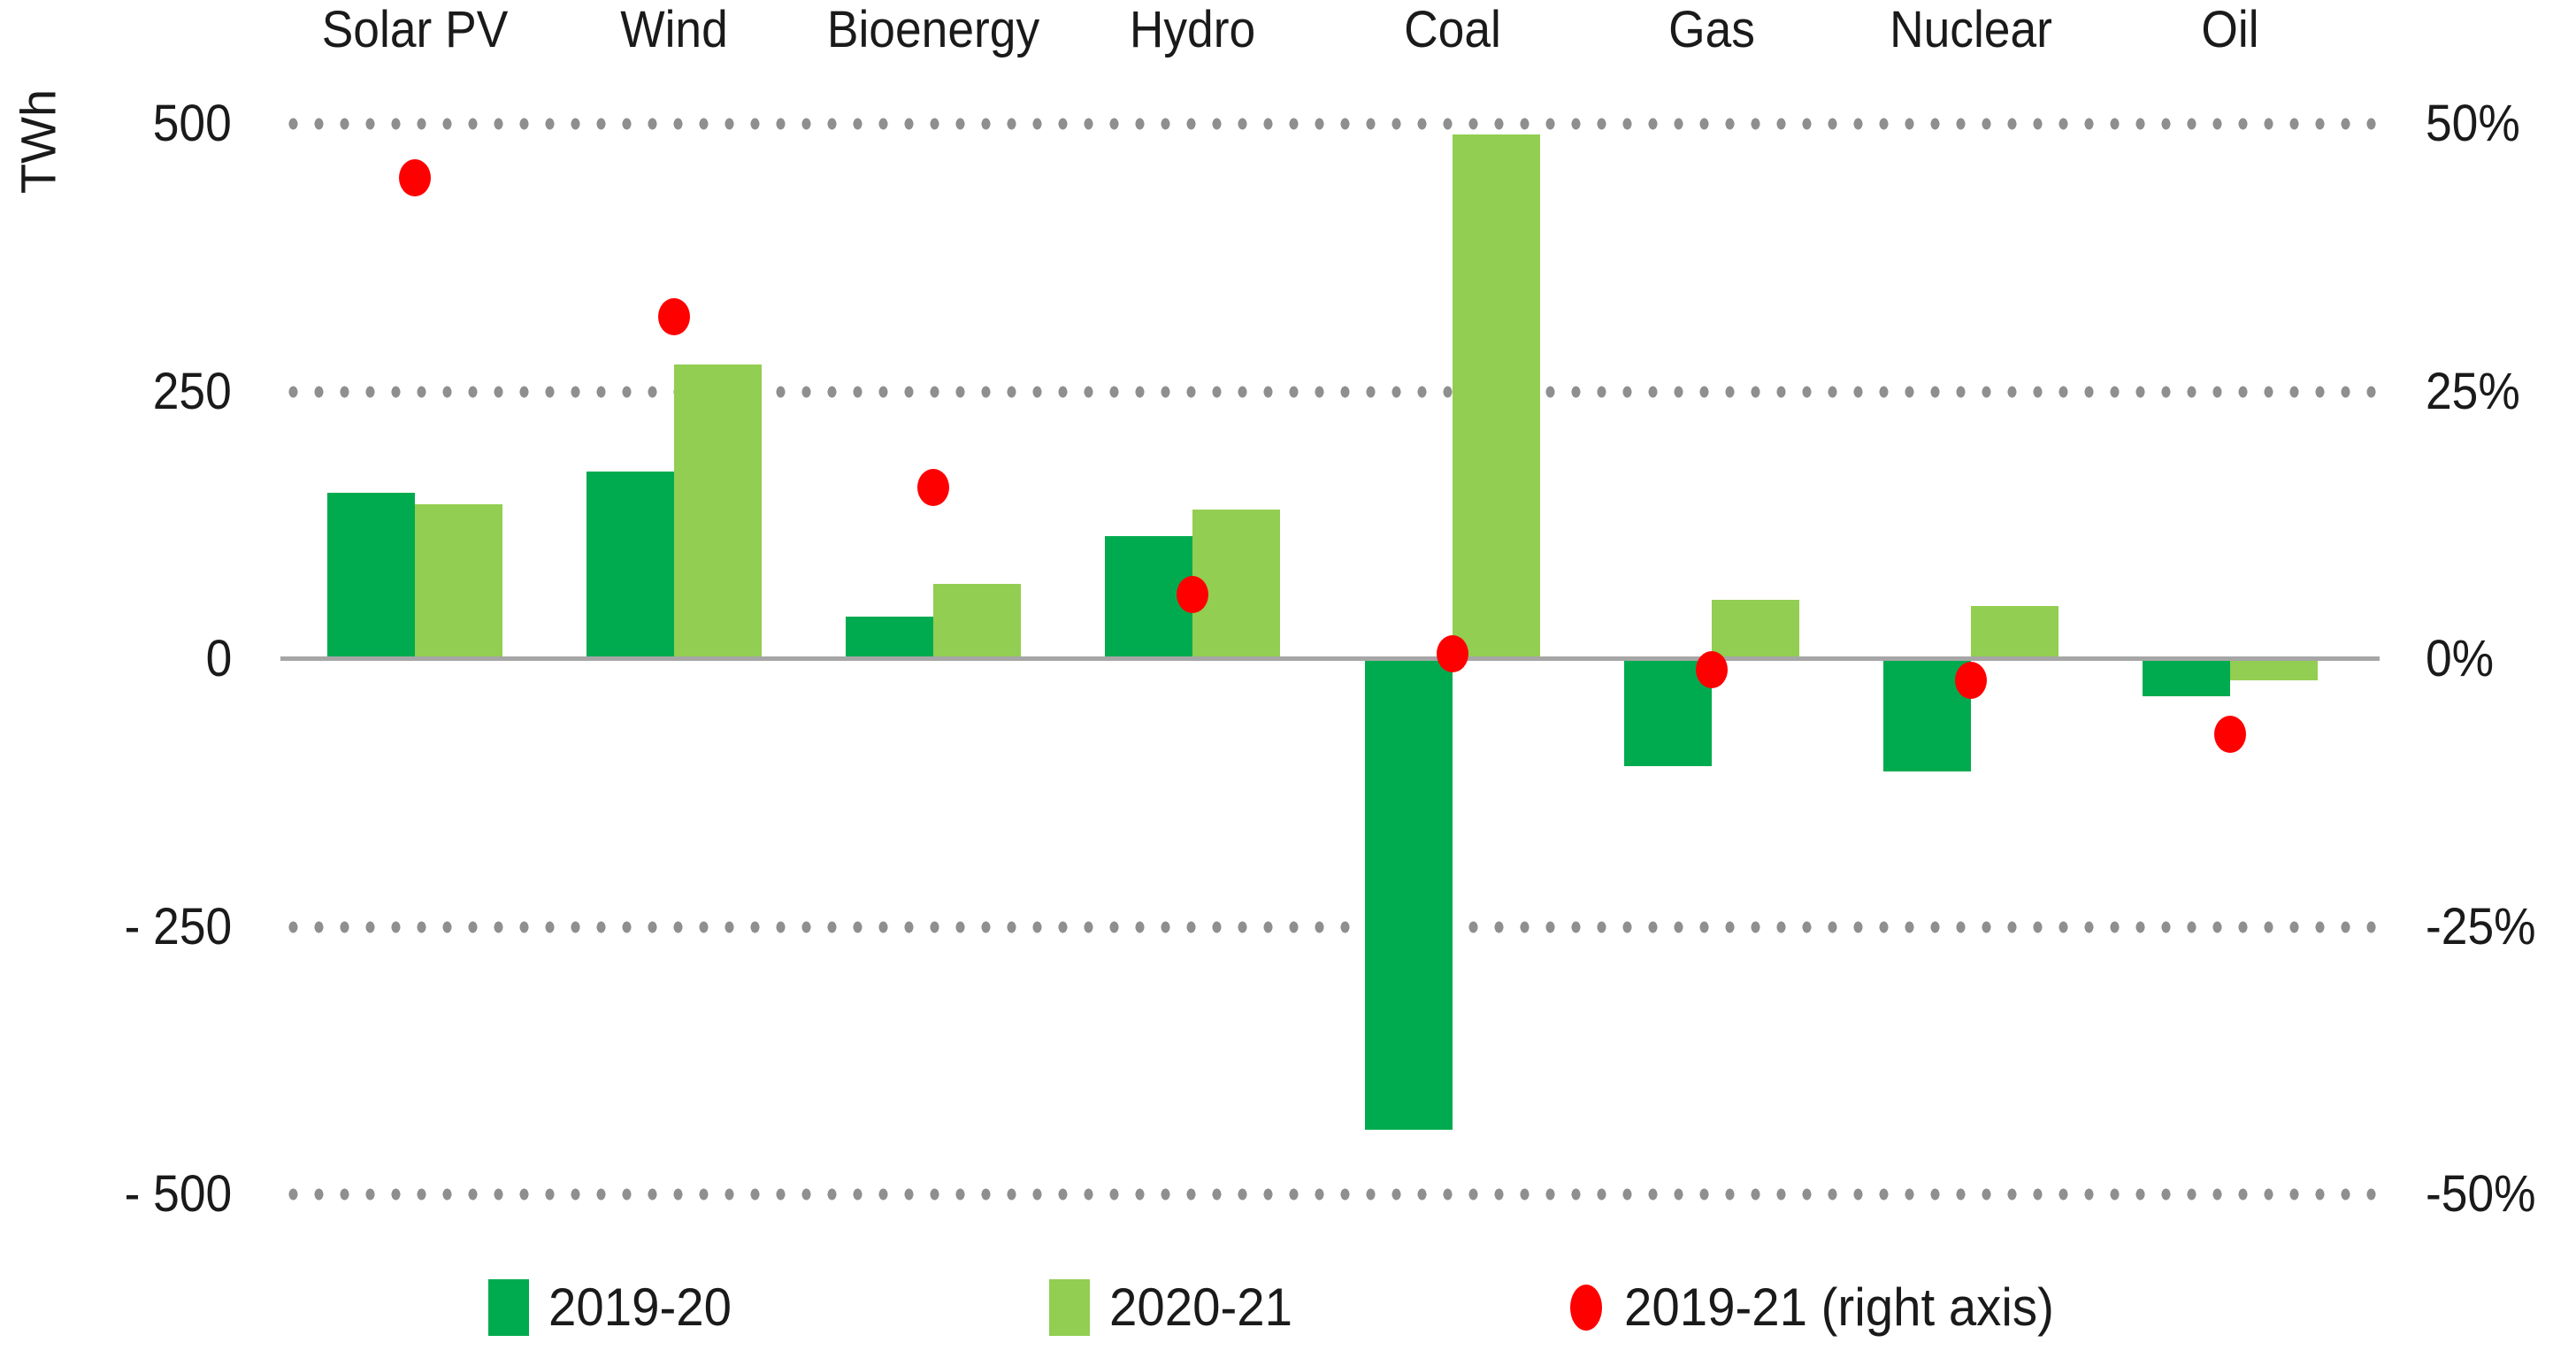 This screenshot has height=1358, width=2576. I want to click on left-tick-label--500: - 500, so click(178, 1194).